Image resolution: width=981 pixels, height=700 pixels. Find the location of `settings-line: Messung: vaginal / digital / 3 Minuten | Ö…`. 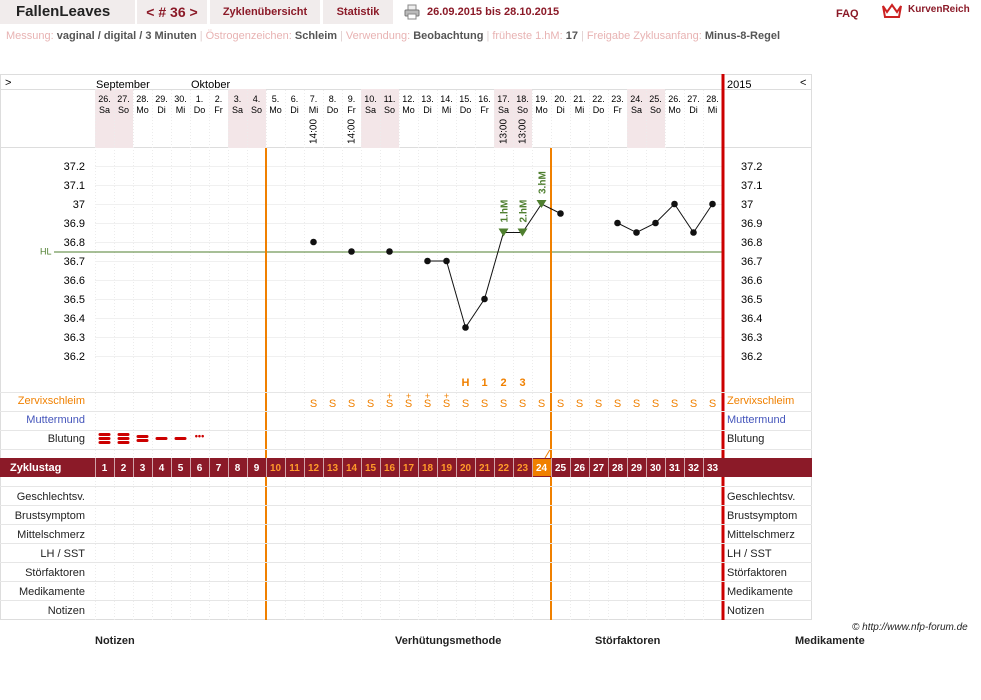

settings-line: Messung: vaginal / digital / 3 Minuten | Ö… is located at coordinates (393, 36).